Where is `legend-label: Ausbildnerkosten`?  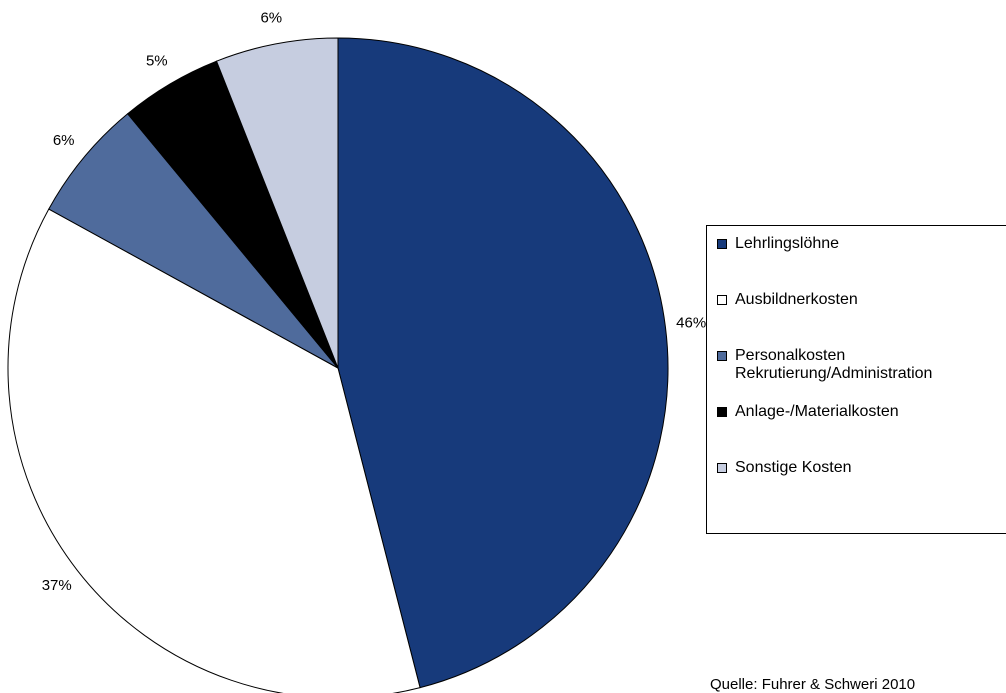
legend-label: Ausbildnerkosten is located at coordinates (796, 299).